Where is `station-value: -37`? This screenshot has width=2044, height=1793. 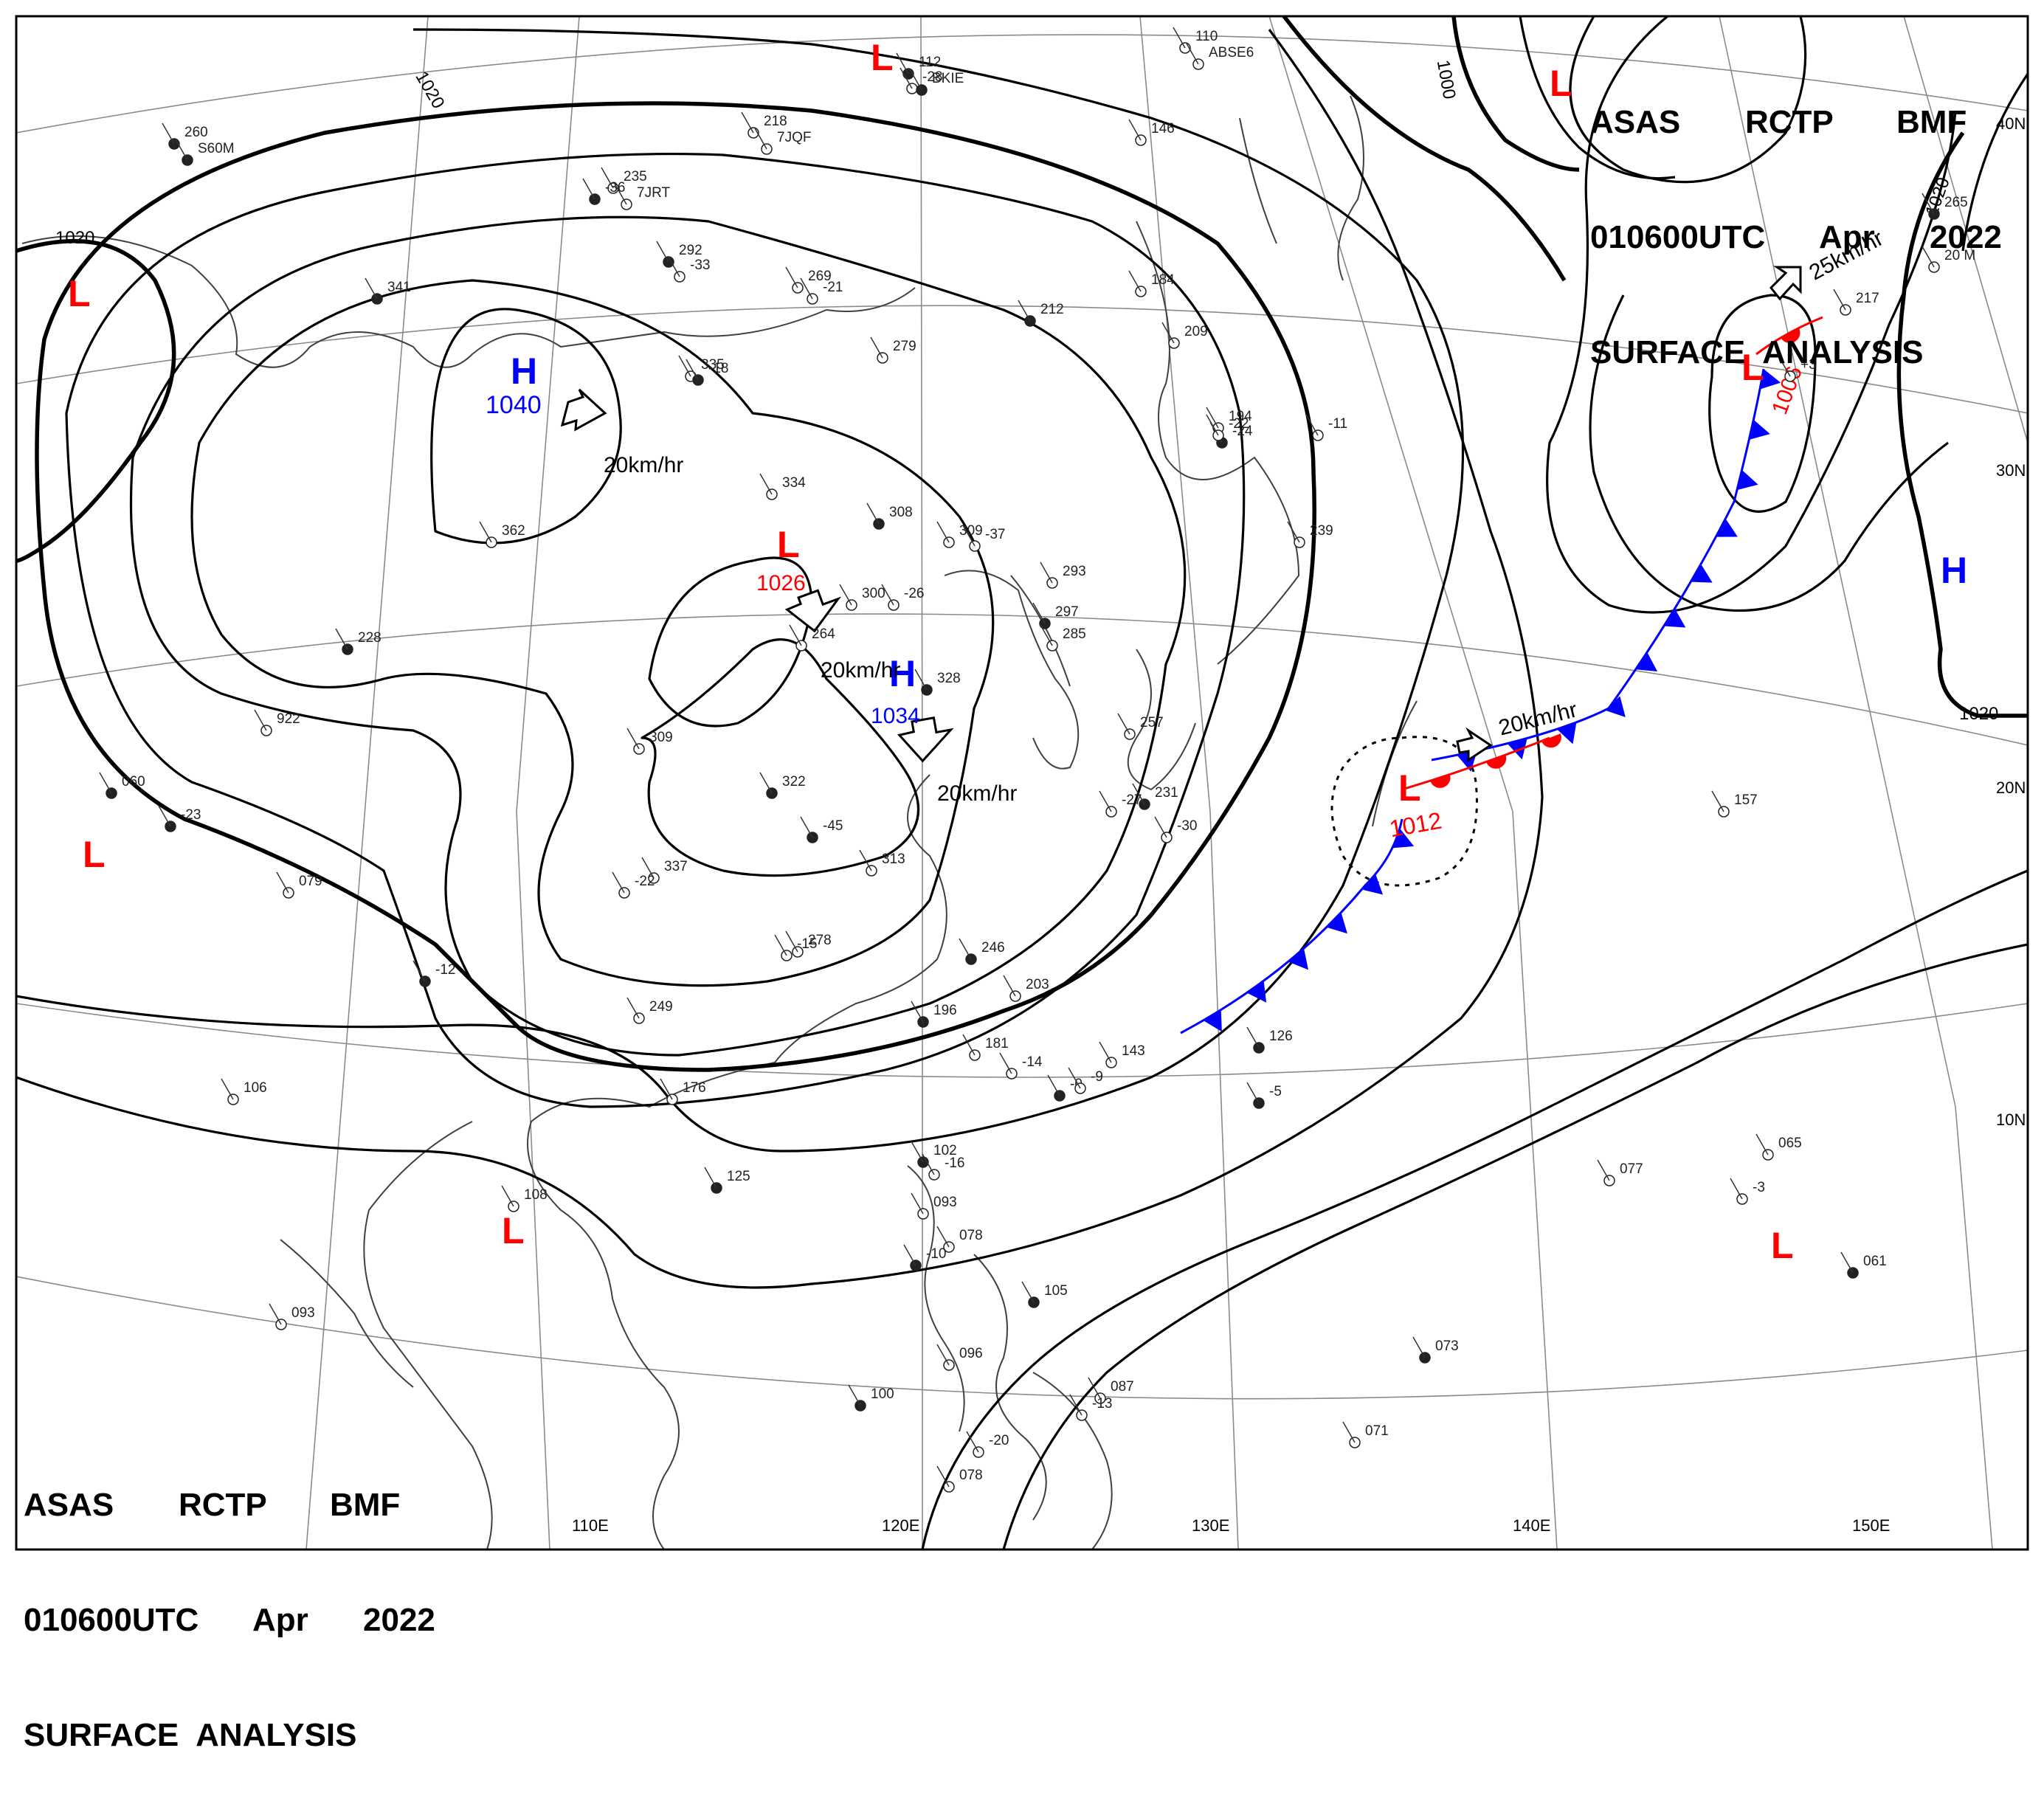
station-value: -37 is located at coordinates (995, 534).